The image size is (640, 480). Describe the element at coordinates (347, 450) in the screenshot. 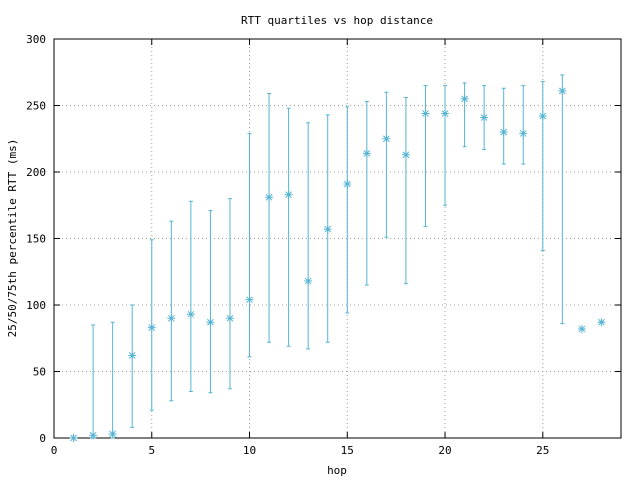

I see `x-tick-label: 15` at that location.